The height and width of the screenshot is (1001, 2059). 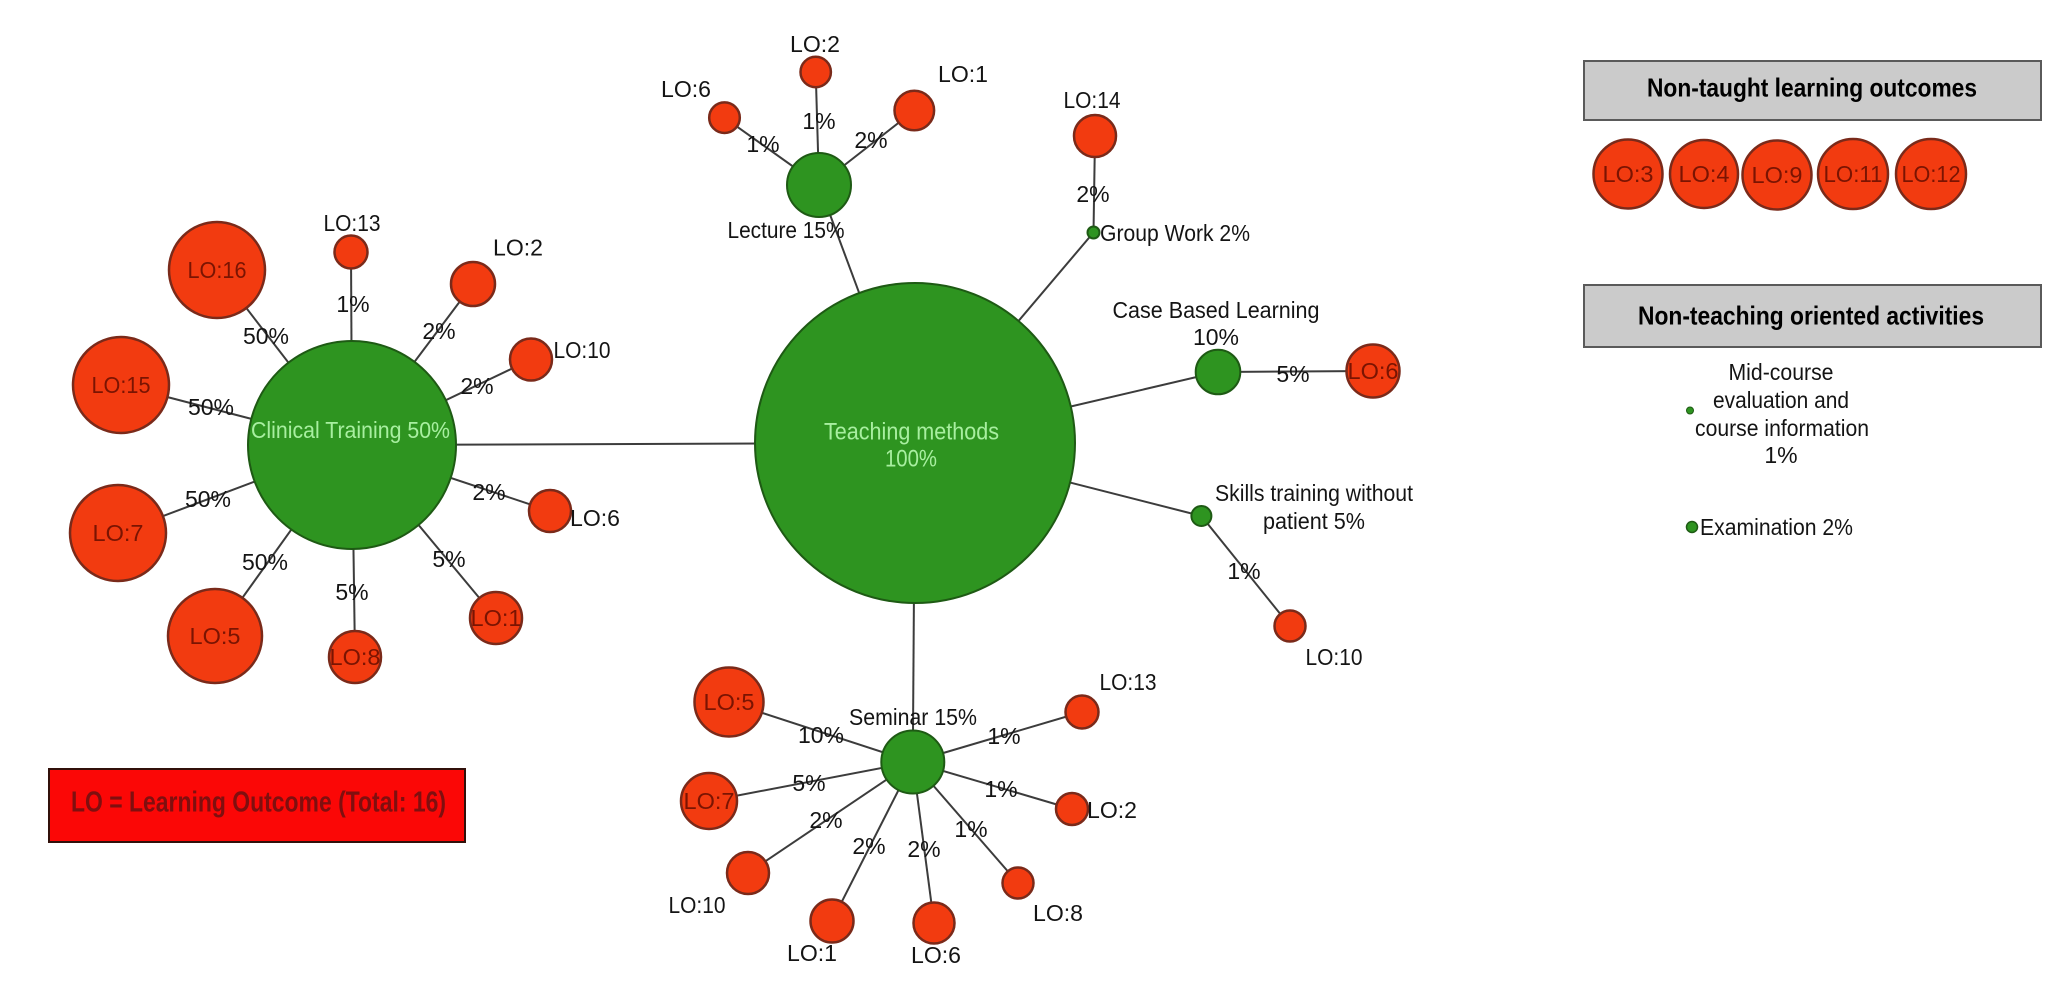 I want to click on svg-text: 100%, so click(x=911, y=458).